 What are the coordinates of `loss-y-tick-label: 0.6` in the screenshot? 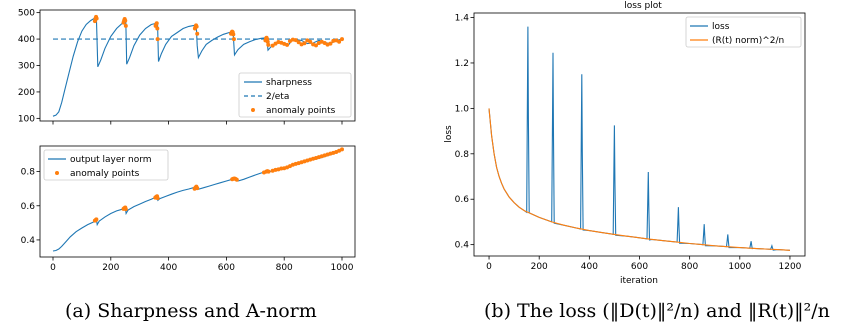 It's located at (462, 200).